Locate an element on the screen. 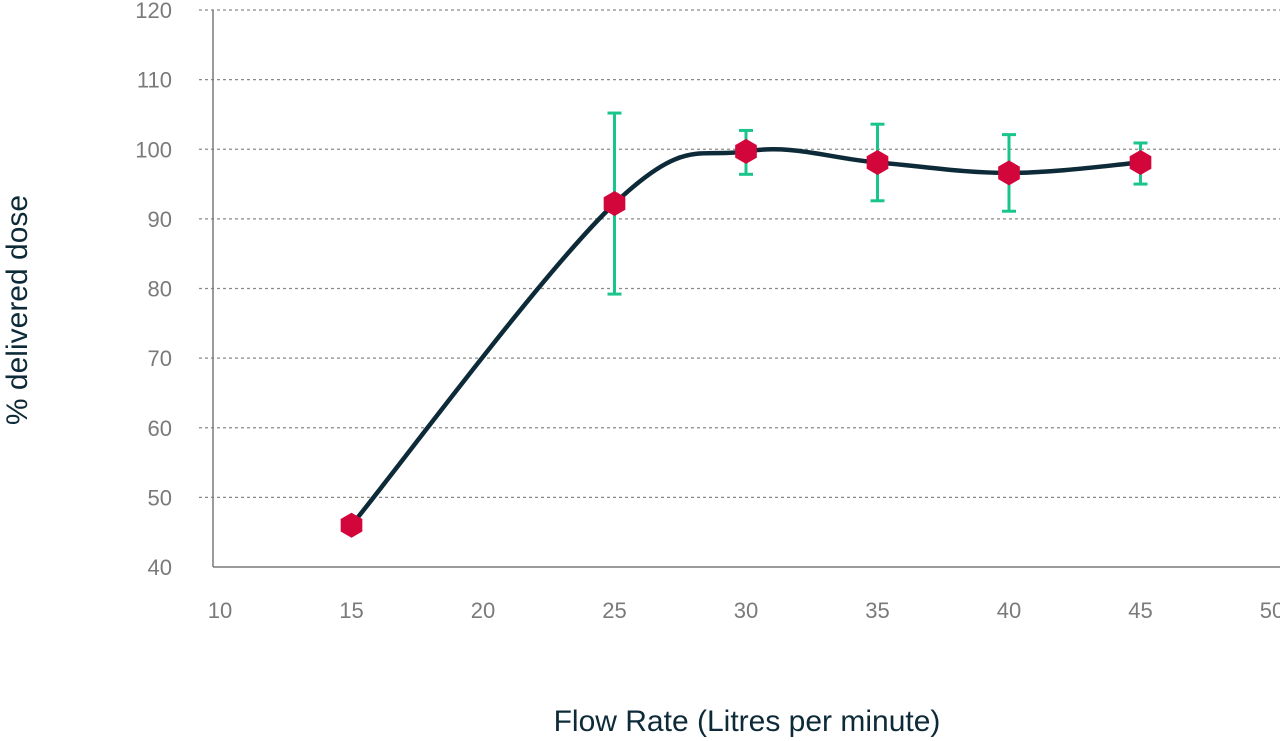 Image resolution: width=1280 pixels, height=741 pixels. x-tick-label: 45 is located at coordinates (1140, 610).